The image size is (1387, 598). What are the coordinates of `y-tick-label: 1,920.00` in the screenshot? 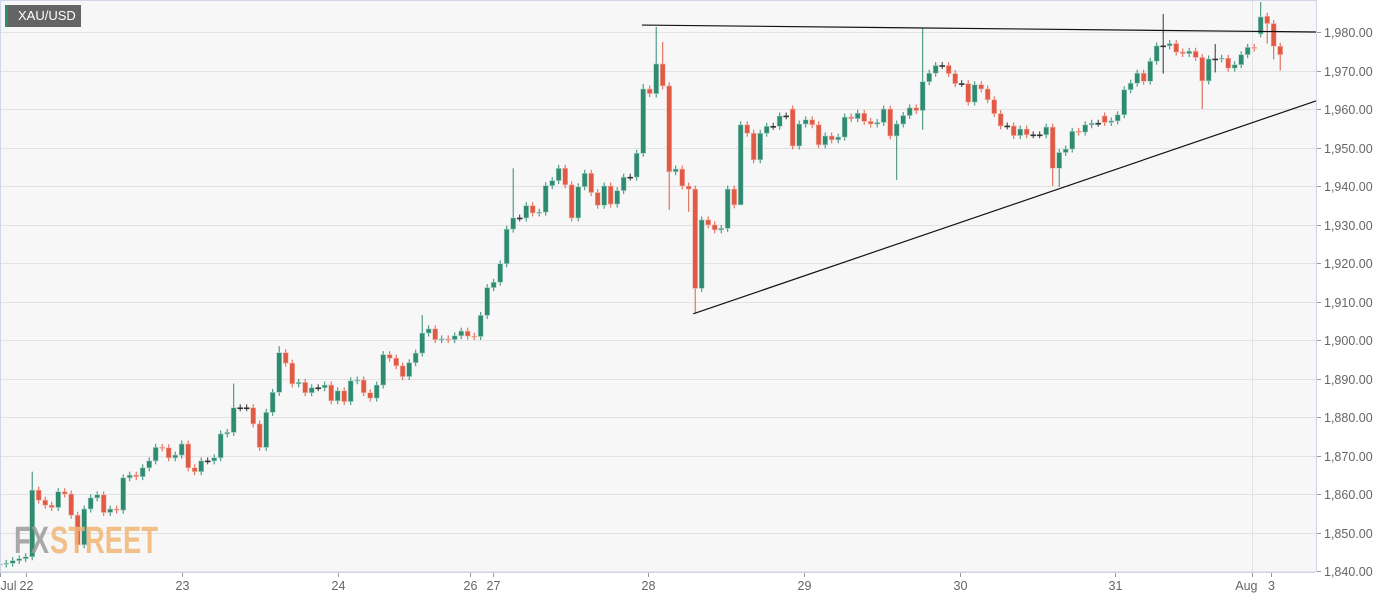 It's located at (1348, 264).